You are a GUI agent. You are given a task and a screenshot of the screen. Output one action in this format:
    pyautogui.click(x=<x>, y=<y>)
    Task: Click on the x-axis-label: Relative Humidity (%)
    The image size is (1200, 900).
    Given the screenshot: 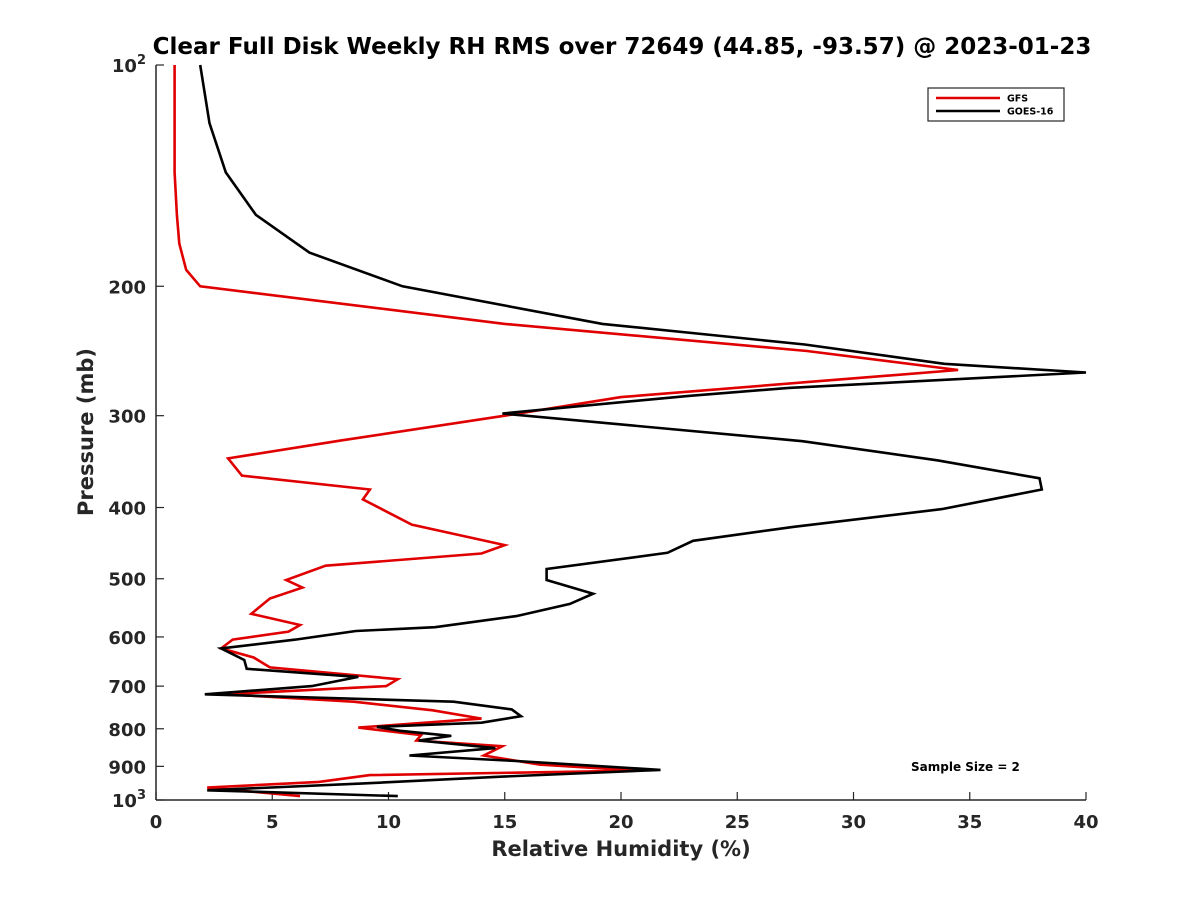 What is the action you would take?
    pyautogui.click(x=620, y=849)
    